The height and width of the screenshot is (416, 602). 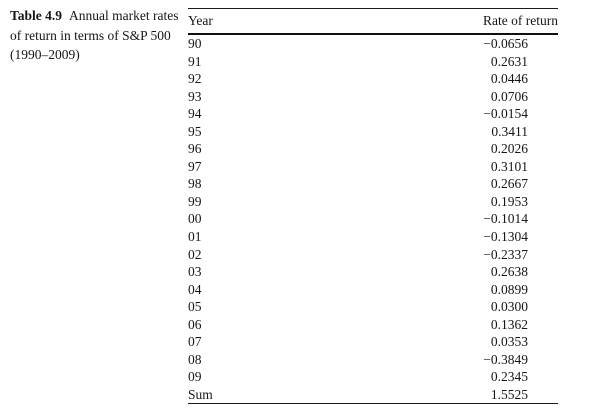 I want to click on table-row: 03 0.2638, so click(x=373, y=272).